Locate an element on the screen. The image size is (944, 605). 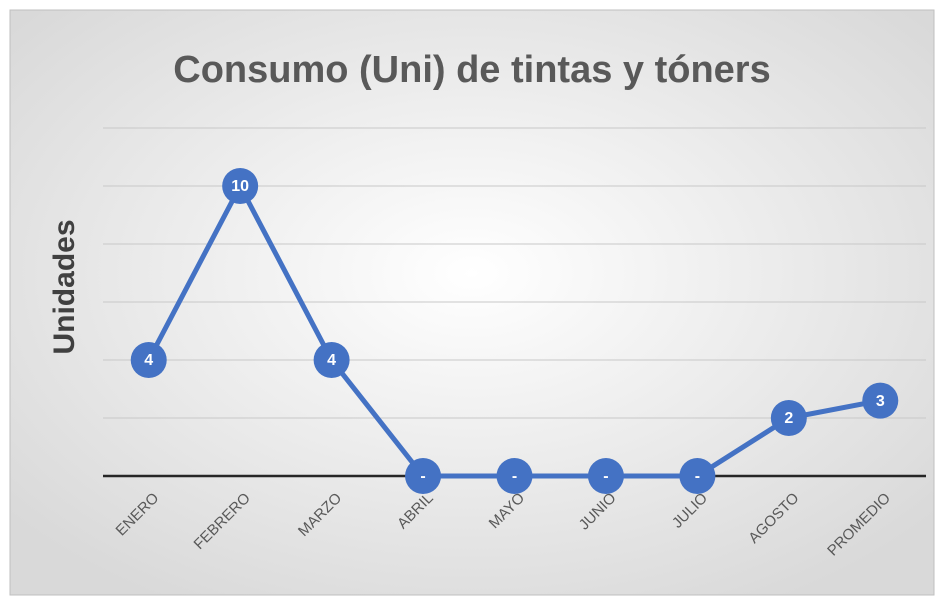
data-label: 10 is located at coordinates (240, 186).